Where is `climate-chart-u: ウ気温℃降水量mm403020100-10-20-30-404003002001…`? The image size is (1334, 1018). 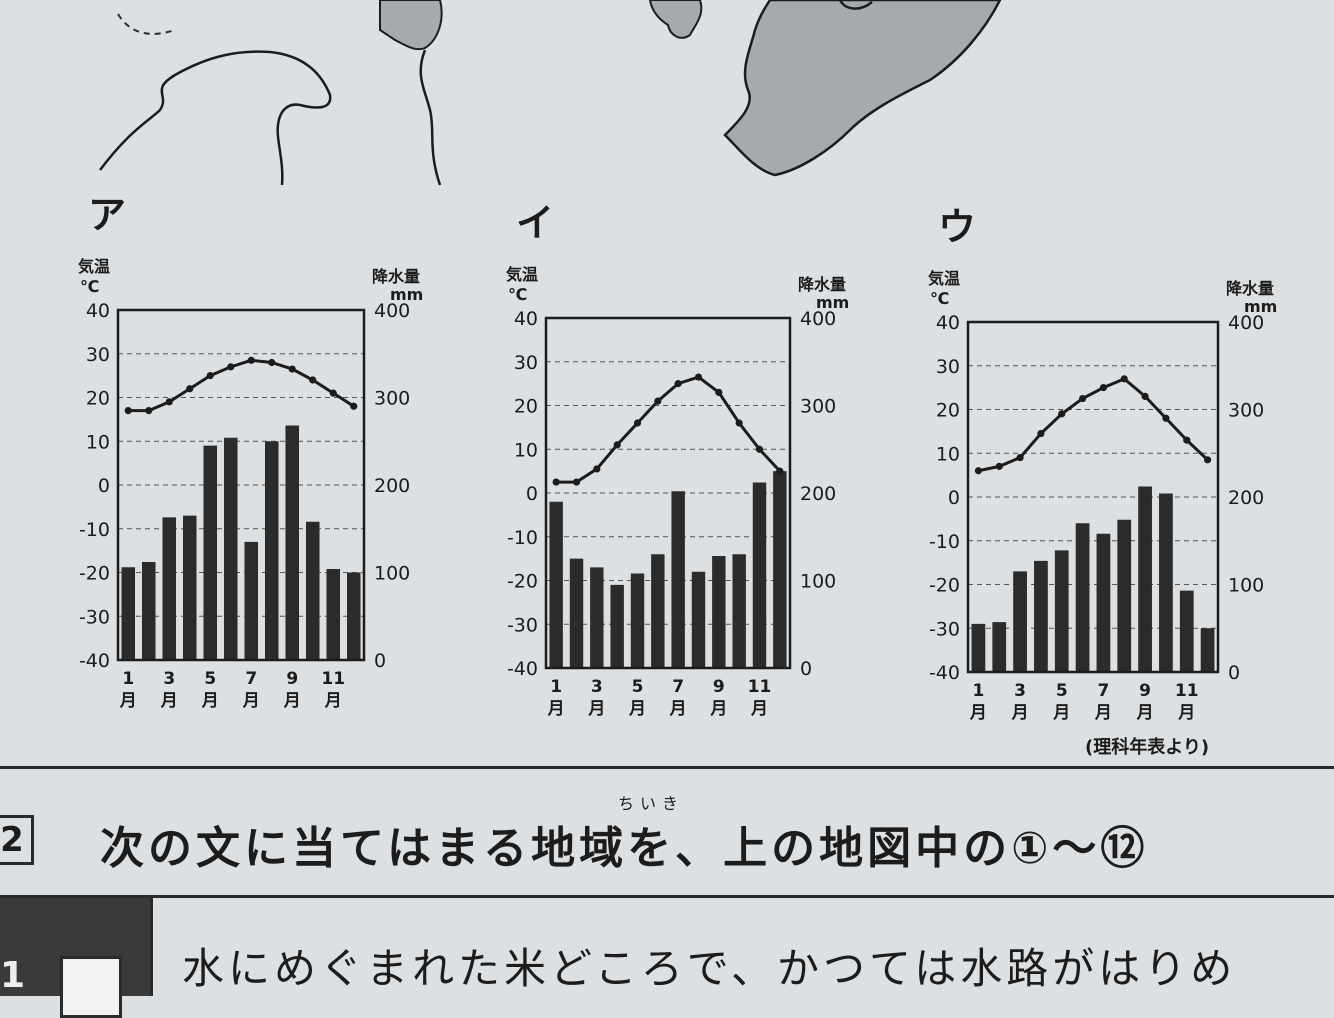 climate-chart-u: ウ気温℃降水量mm403020100-10-20-30-404003002001… is located at coordinates (1102, 464).